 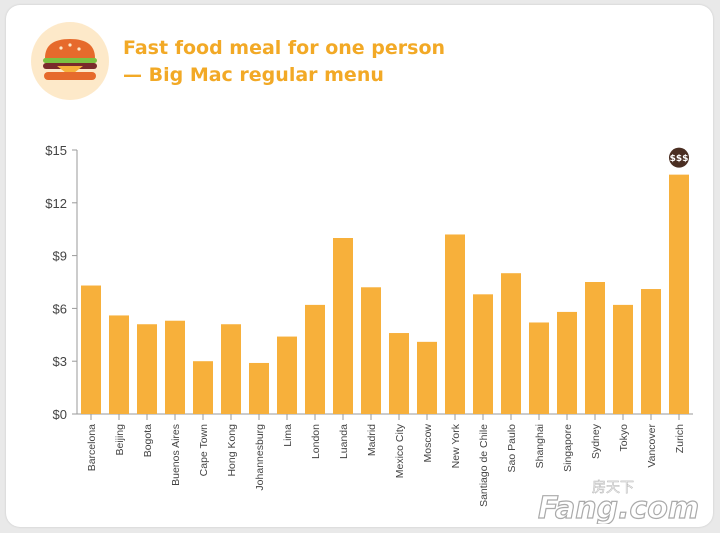 I want to click on chart-title-line2: — Big Mac regular menu, so click(x=253, y=75).